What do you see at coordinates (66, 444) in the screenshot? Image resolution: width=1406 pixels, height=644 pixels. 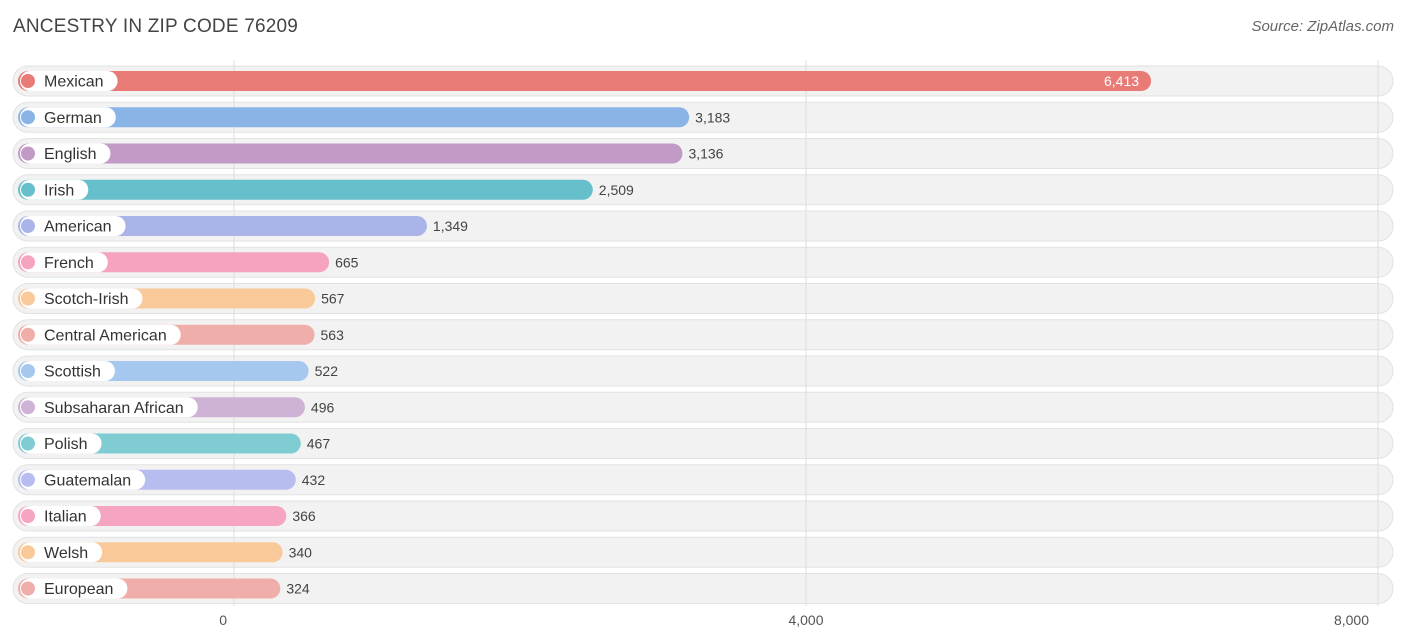 I see `bar-label: Polish` at bounding box center [66, 444].